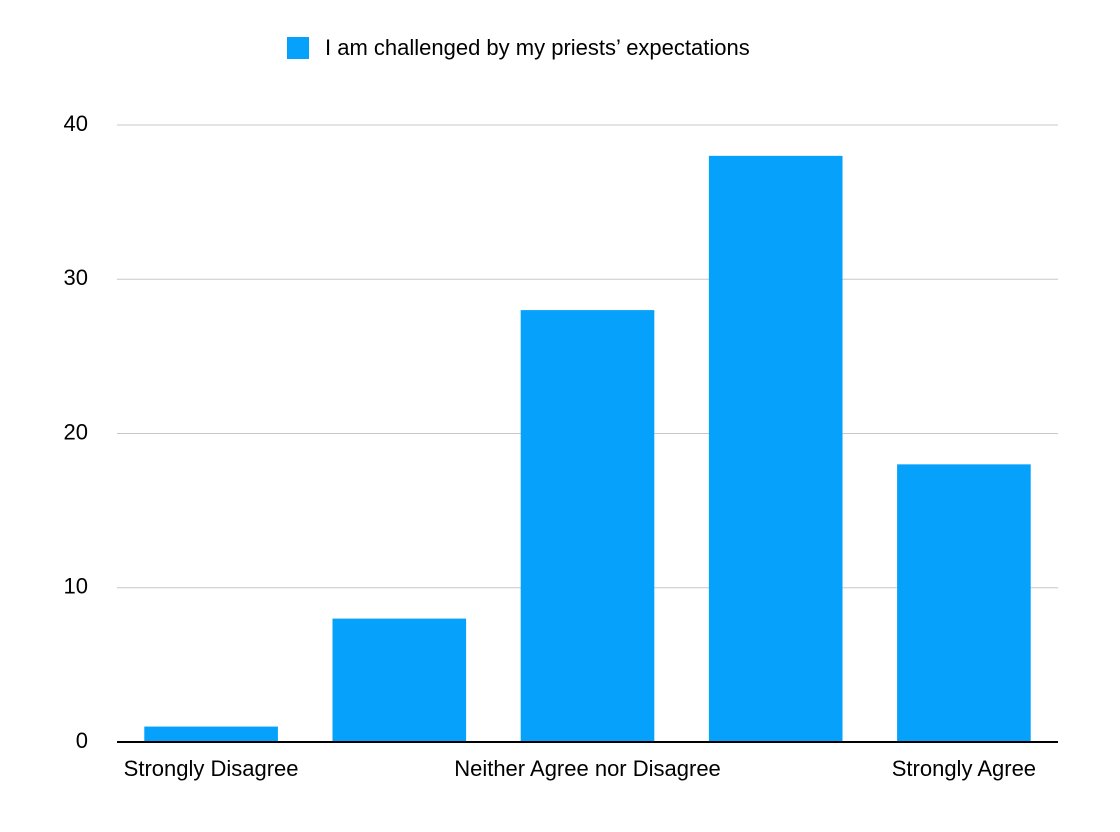 The image size is (1120, 832). What do you see at coordinates (298, 48) in the screenshot?
I see `legend-swatch` at bounding box center [298, 48].